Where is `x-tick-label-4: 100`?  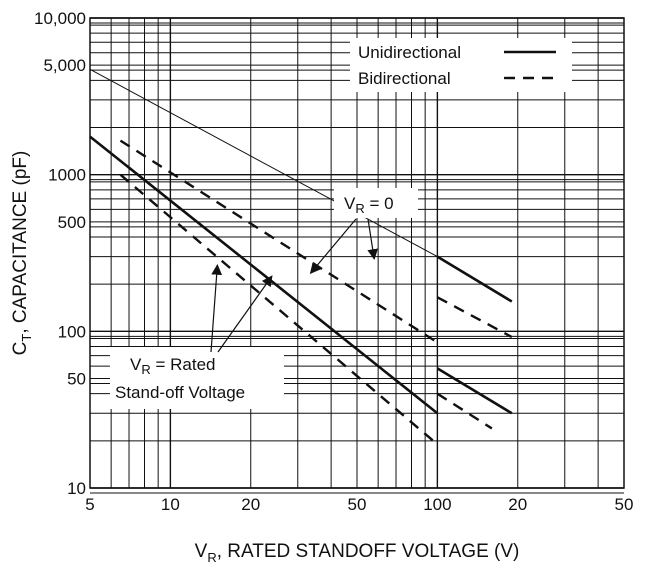 x-tick-label-4: 100 is located at coordinates (437, 504).